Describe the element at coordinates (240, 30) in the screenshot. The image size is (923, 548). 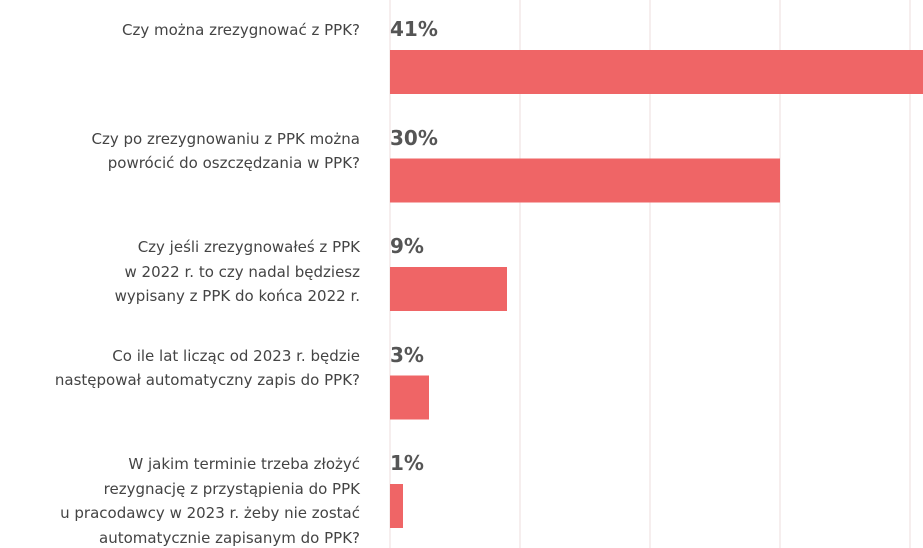
I see `category-label: Czy można zrezygnować z PPK?` at that location.